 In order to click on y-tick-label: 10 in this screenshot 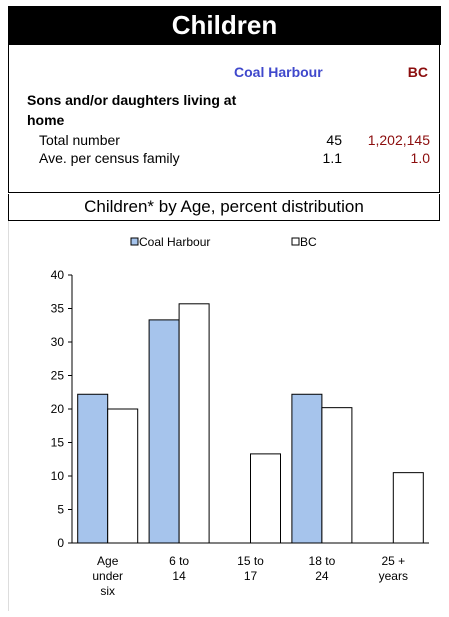, I will do `click(58, 476)`.